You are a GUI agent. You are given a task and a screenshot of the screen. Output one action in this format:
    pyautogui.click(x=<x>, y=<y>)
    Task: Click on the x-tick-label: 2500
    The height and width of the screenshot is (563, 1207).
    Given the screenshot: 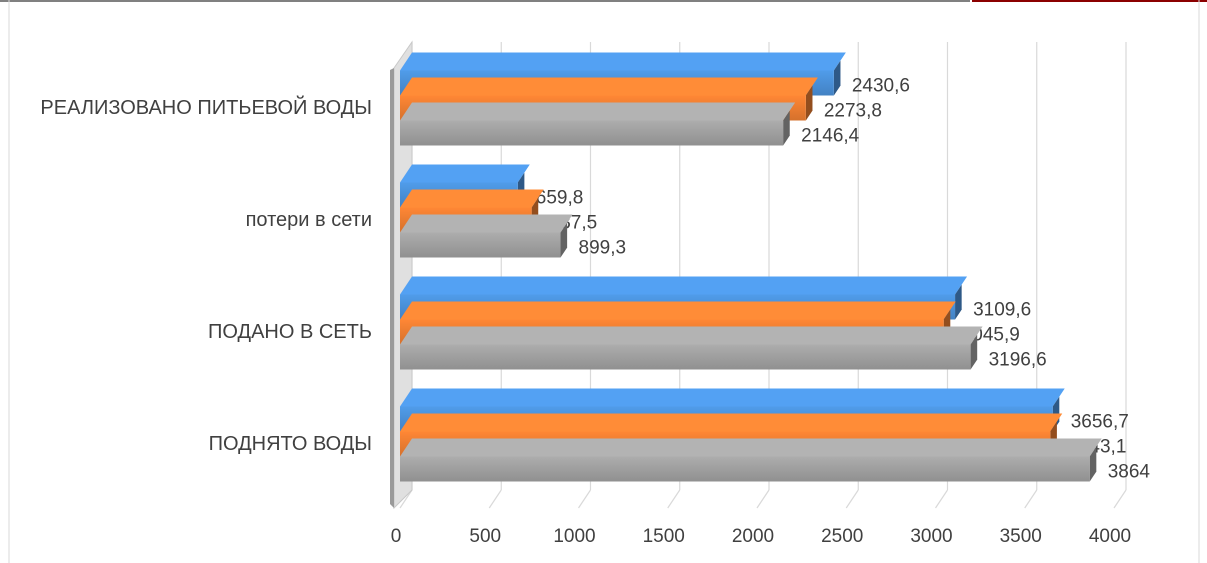 What is the action you would take?
    pyautogui.click(x=842, y=536)
    